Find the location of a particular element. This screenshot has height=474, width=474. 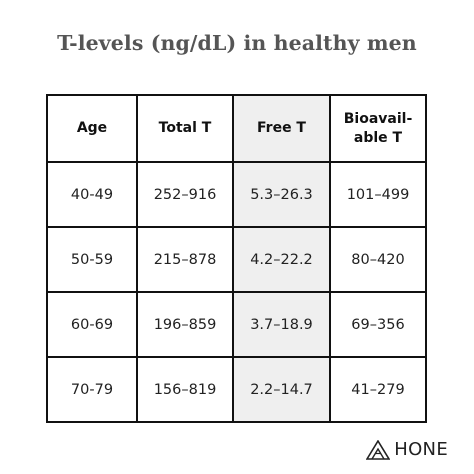

age-cell: 60-69 is located at coordinates (92, 324).